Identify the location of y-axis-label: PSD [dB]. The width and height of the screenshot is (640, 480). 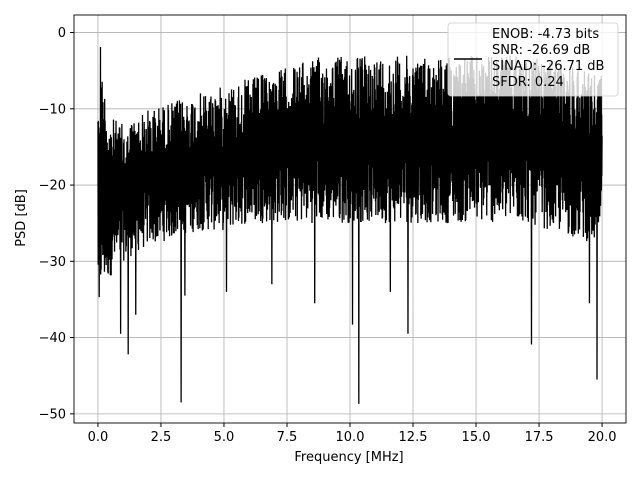
(21, 218).